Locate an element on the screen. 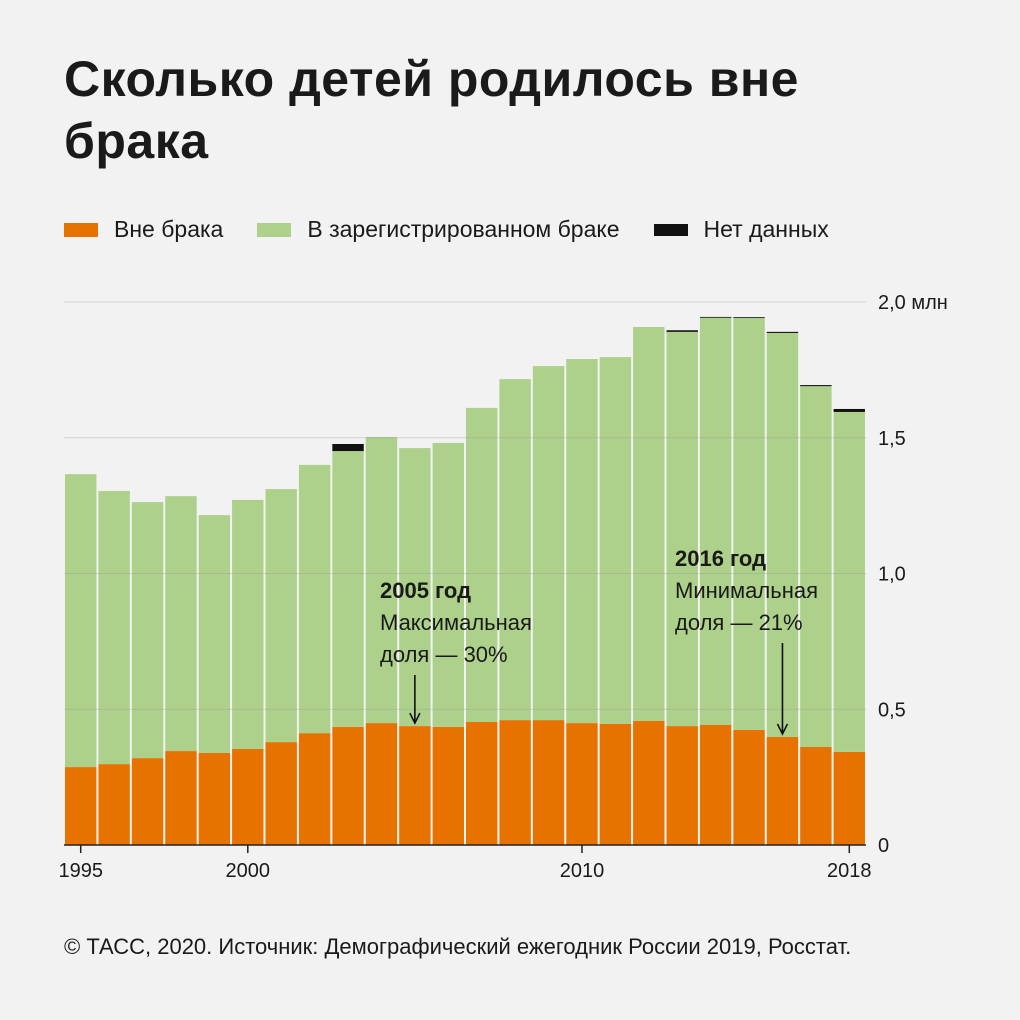 The height and width of the screenshot is (1020, 1020). bar-out-of-wedlock-1999 is located at coordinates (214, 798).